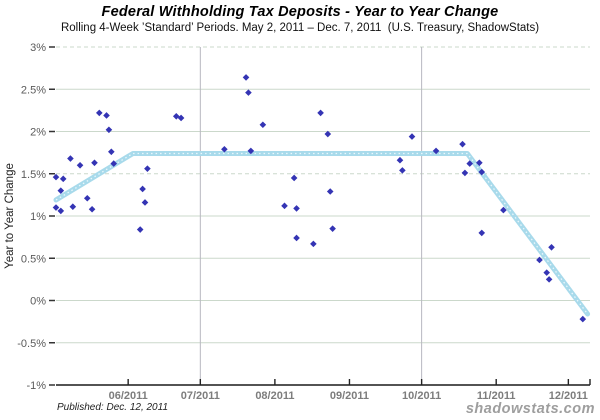  Describe the element at coordinates (33, 175) in the screenshot. I see `y-tick-label: 1.5%` at that location.